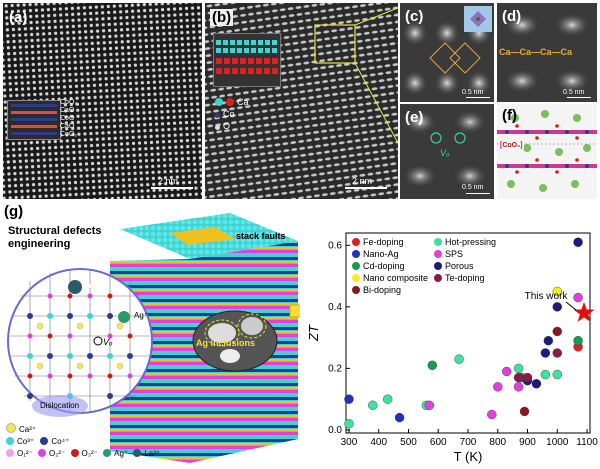  I want to click on y-axis-label: ZT, so click(313, 333).